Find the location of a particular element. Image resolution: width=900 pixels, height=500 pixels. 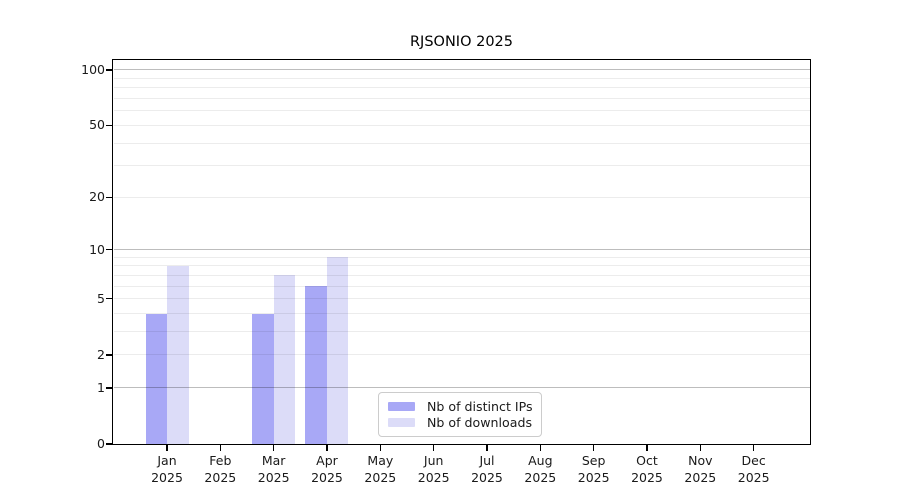

legend-row-downloads: Nb of downloads is located at coordinates (460, 422).